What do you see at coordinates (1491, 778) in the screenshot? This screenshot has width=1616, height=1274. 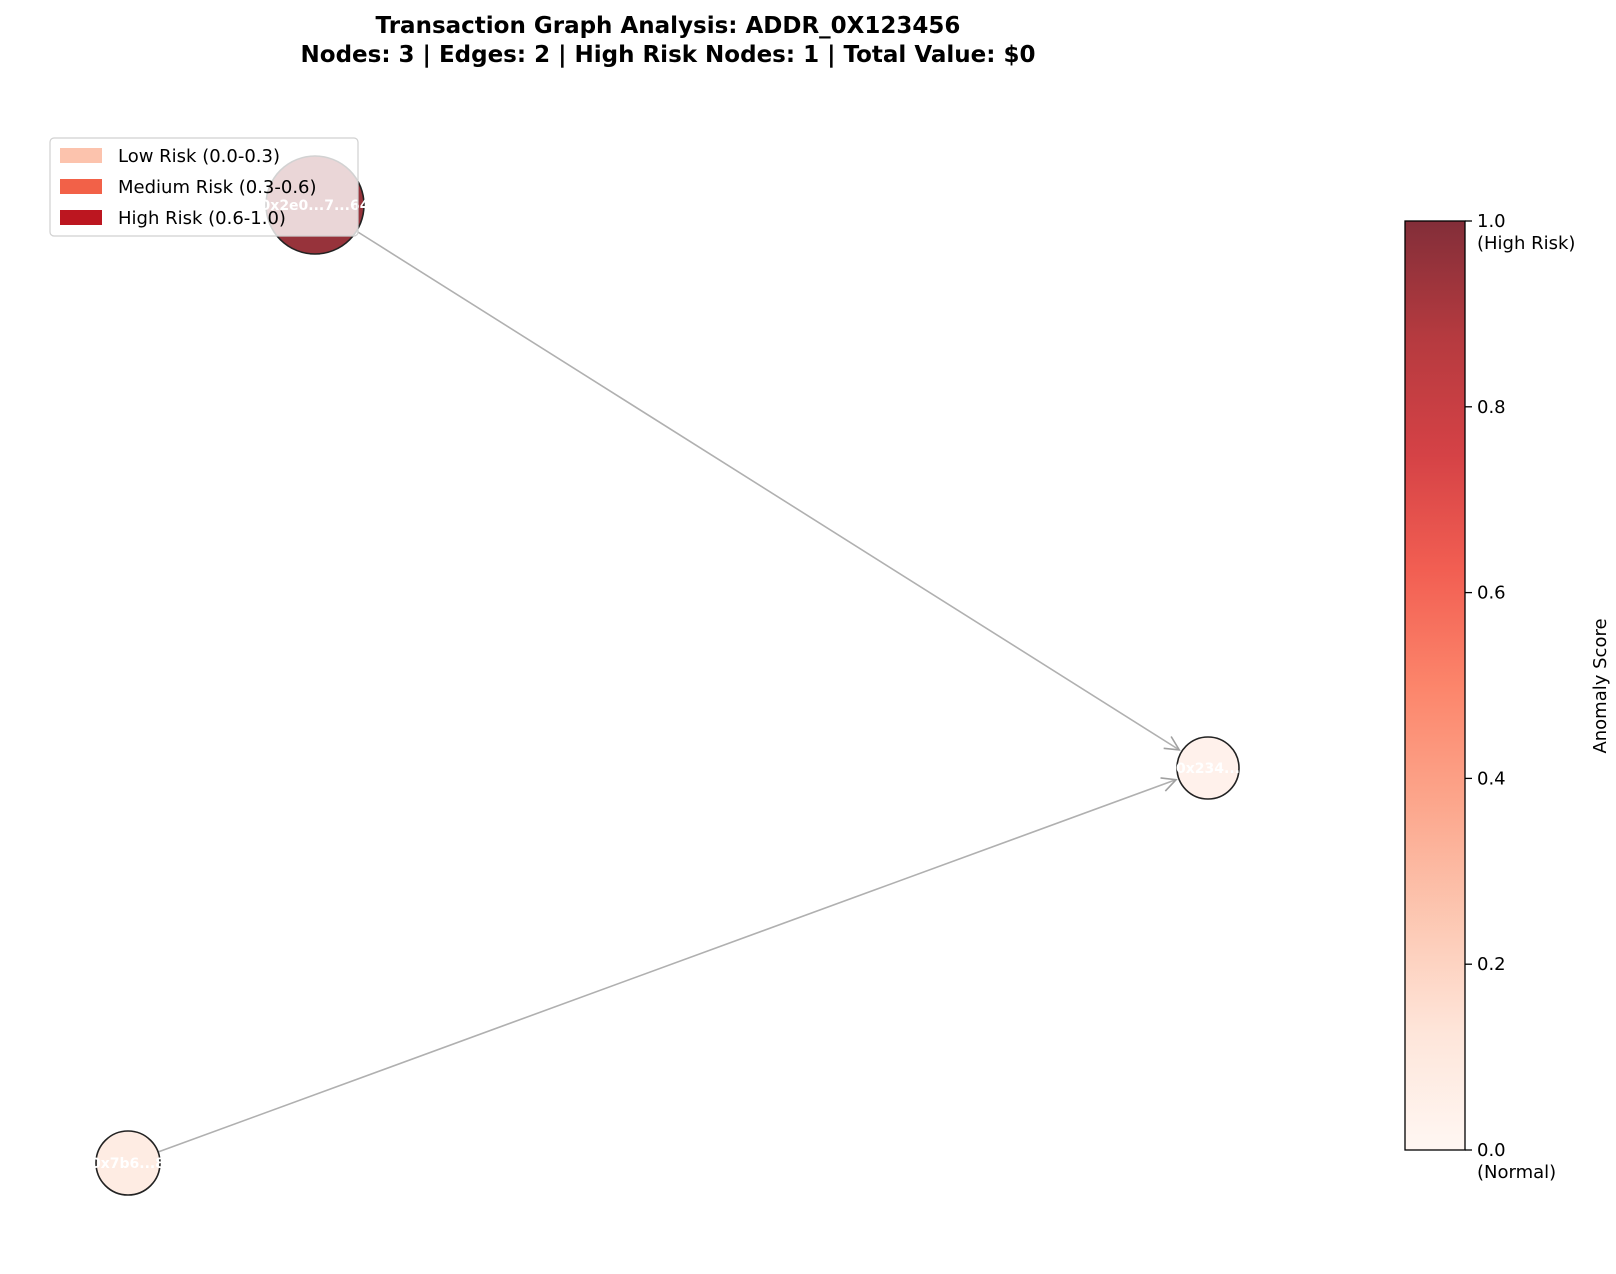 I see `colorbar-tick-label: 0.4` at bounding box center [1491, 778].